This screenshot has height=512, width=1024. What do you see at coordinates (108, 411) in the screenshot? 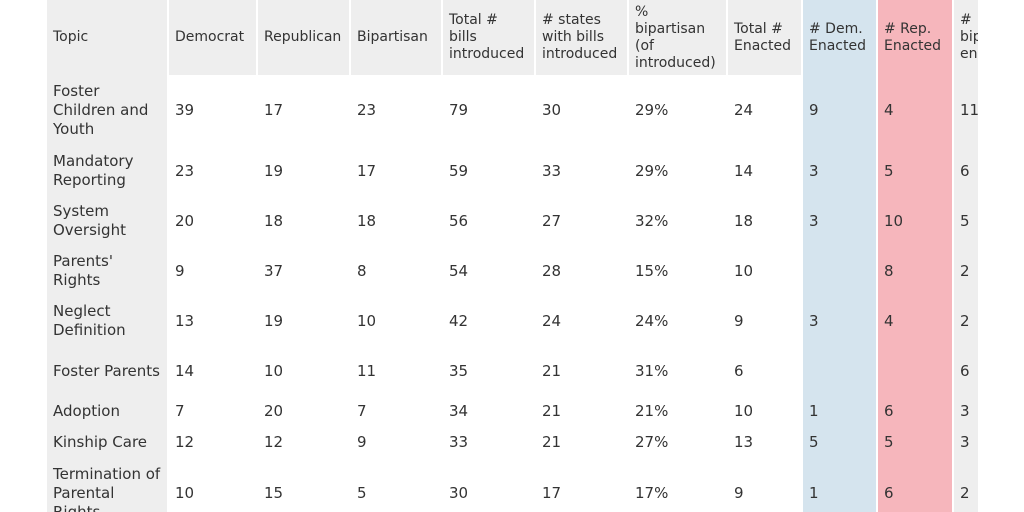
I see `topic-cell: Adoption` at bounding box center [108, 411].